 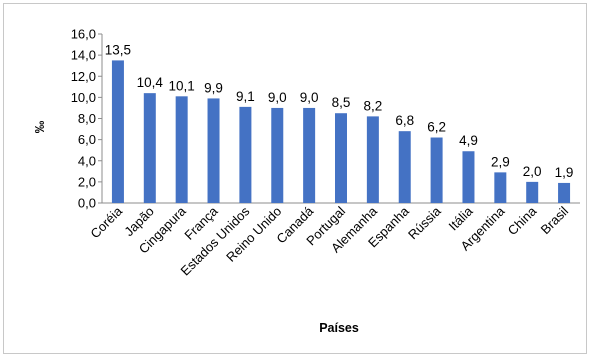 I want to click on data-label: 10,1, so click(x=182, y=85).